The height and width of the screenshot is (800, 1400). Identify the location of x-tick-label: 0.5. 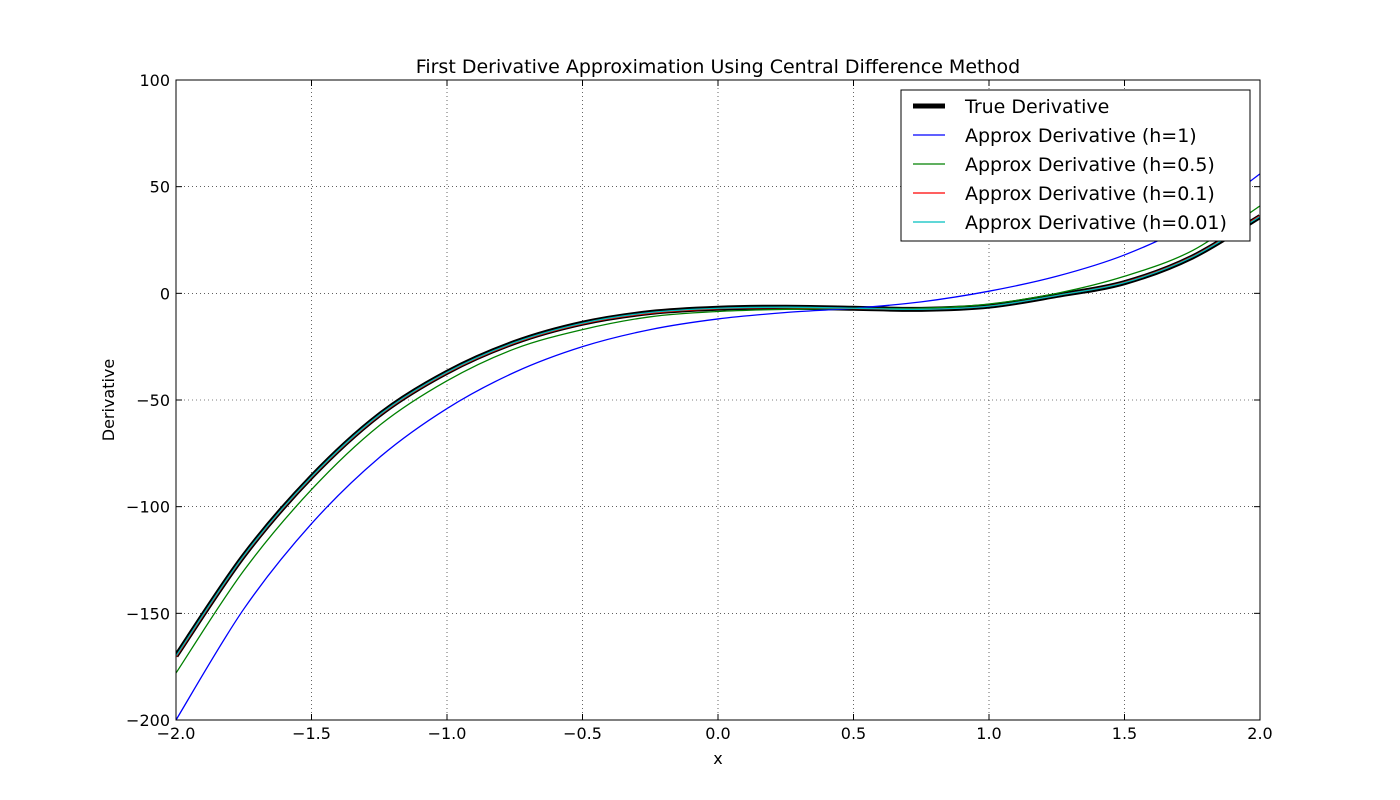
(853, 733).